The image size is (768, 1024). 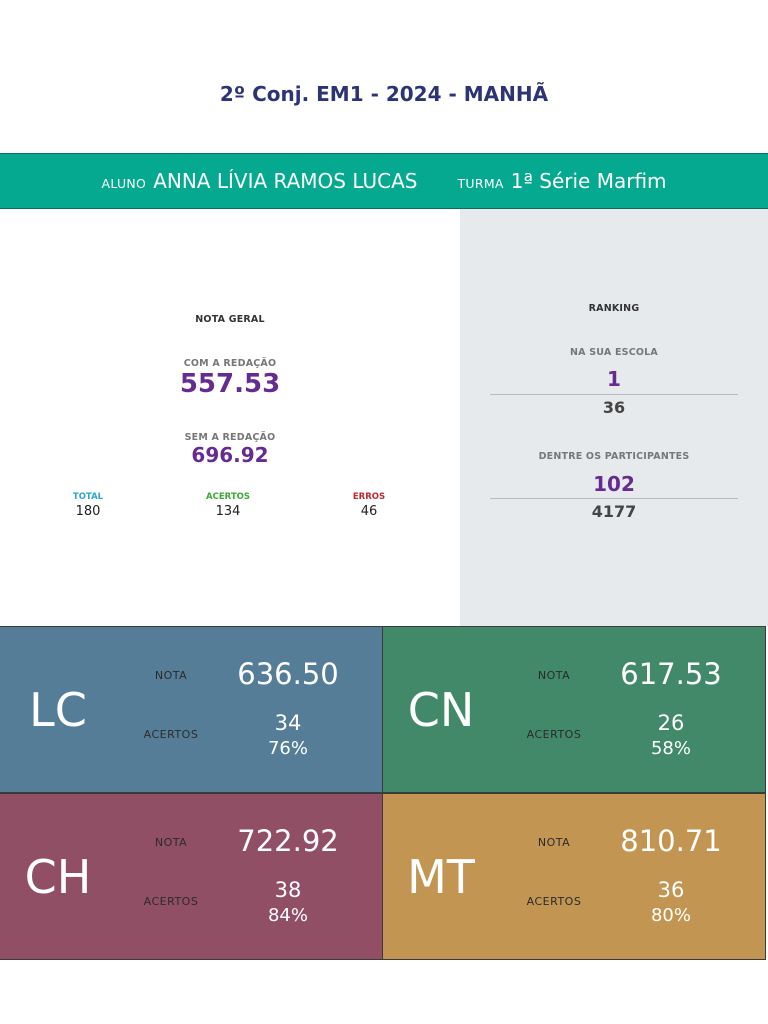 I want to click on nota-value: 722.92, so click(x=288, y=841).